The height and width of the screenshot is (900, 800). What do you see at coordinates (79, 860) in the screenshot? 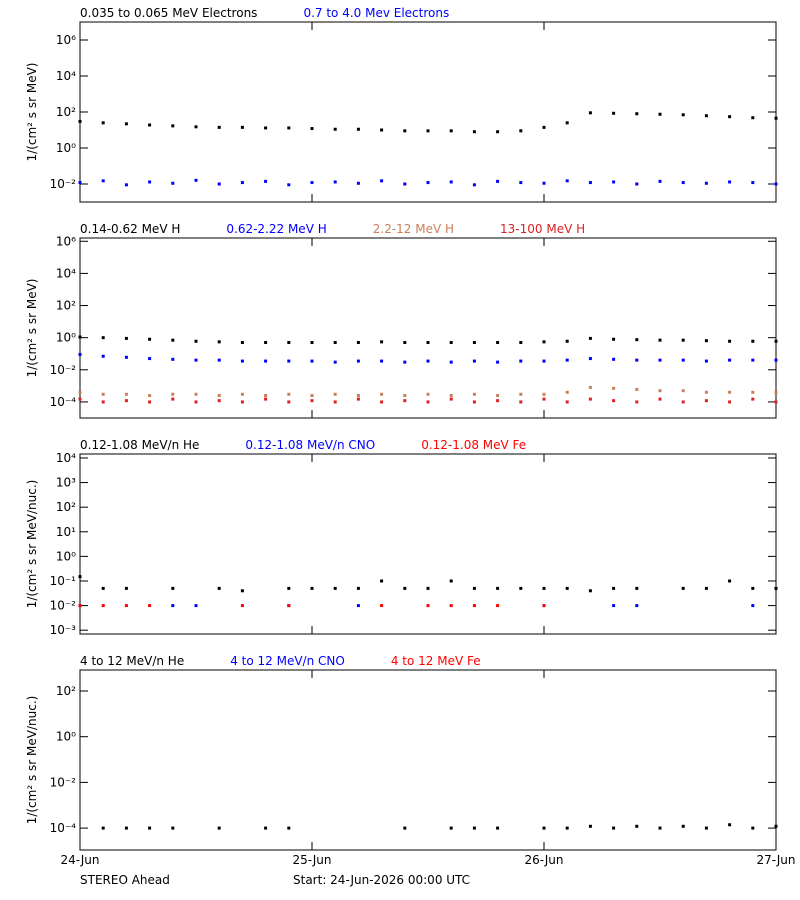
I see `x-tick-label: 24-Jun` at bounding box center [79, 860].